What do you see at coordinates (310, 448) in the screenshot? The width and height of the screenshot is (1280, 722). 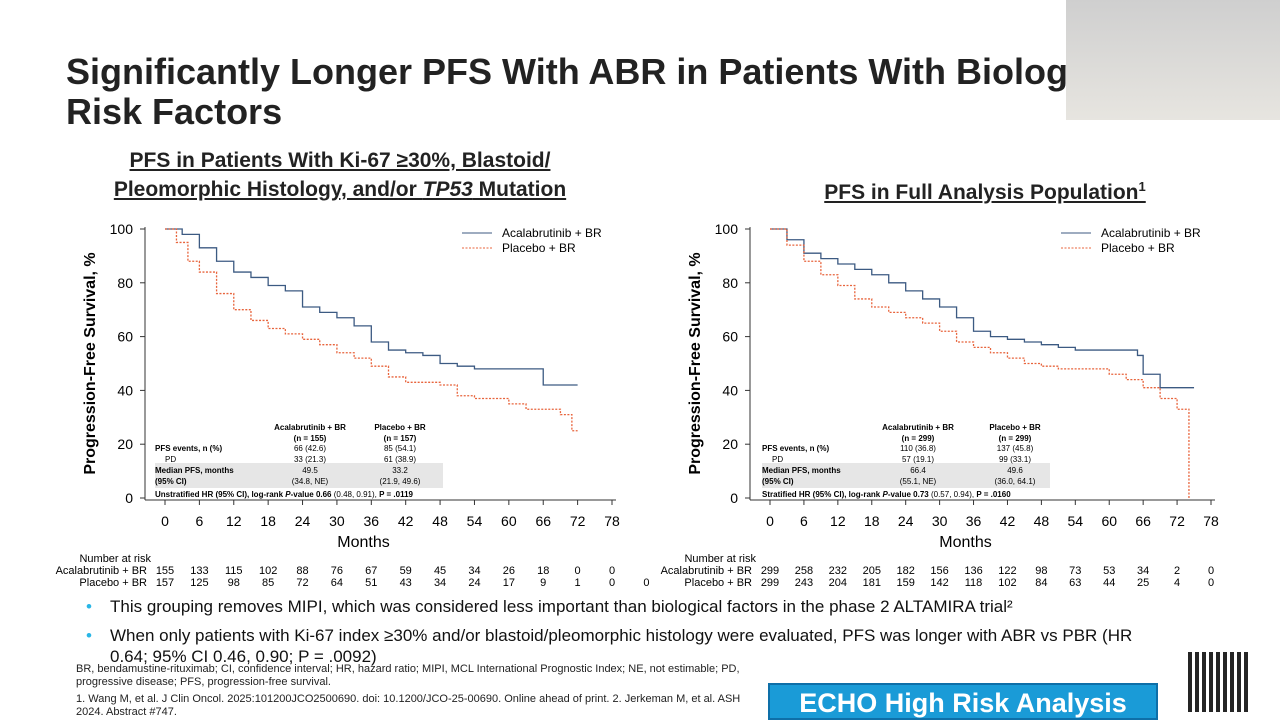 I see `table-cell: 66 (42.6)` at bounding box center [310, 448].